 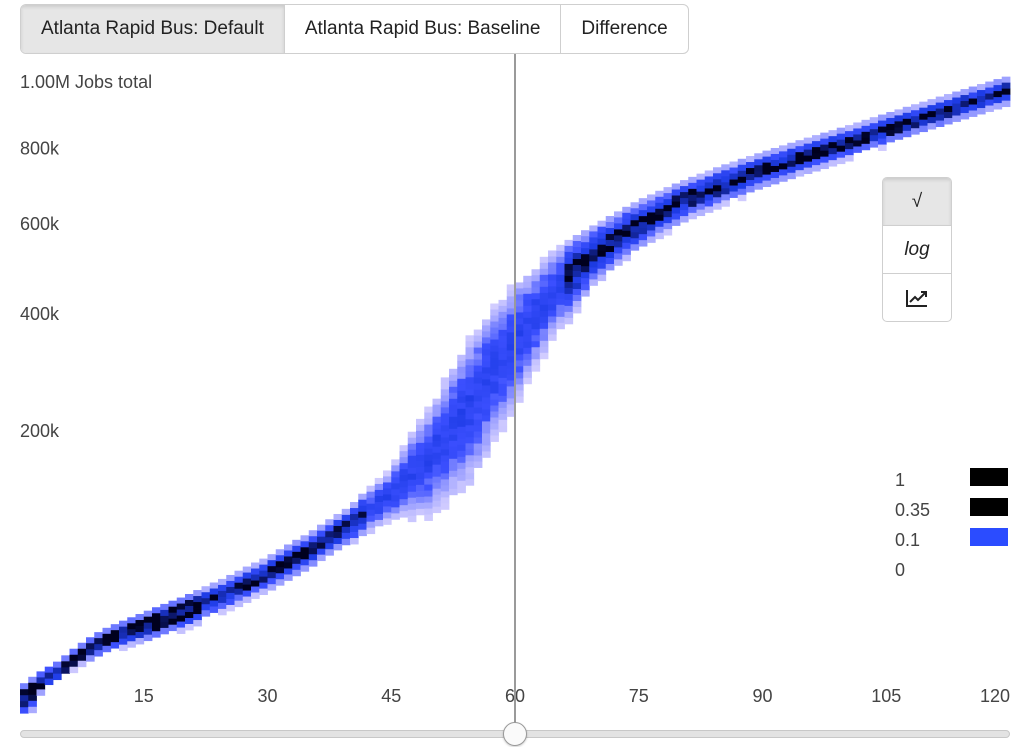 What do you see at coordinates (40, 314) in the screenshot?
I see `y-tick-label: 400k` at bounding box center [40, 314].